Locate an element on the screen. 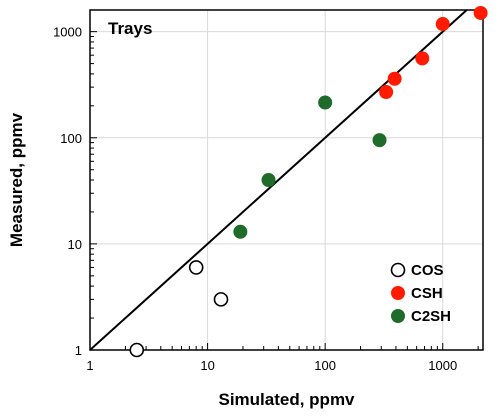 This screenshot has width=500, height=417. legend-marker-csh is located at coordinates (398, 293).